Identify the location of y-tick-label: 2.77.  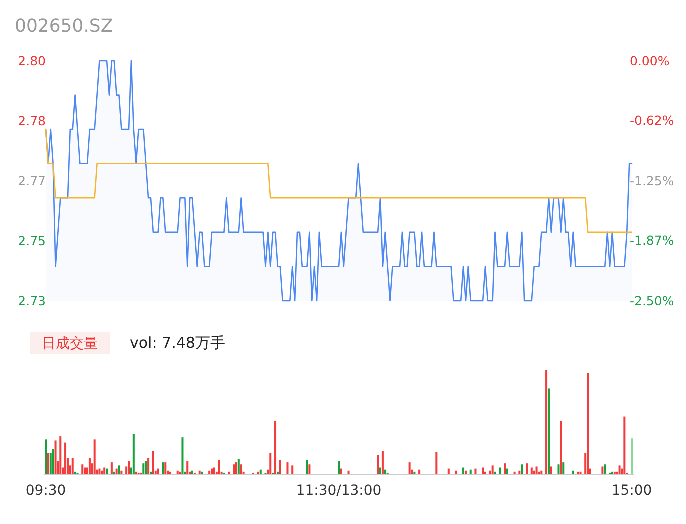
(32, 181).